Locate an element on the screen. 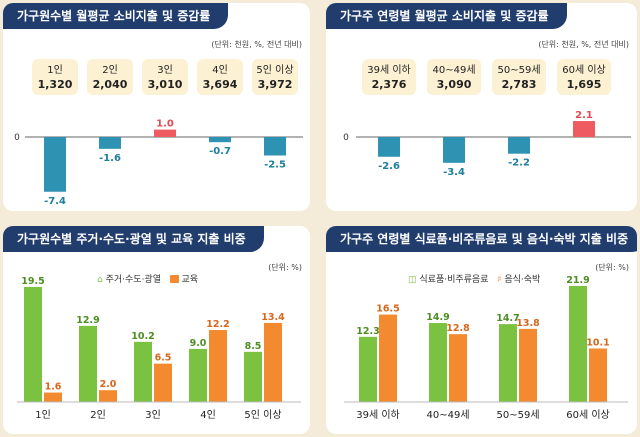  bar-value-label: 12.9 is located at coordinates (87, 320).